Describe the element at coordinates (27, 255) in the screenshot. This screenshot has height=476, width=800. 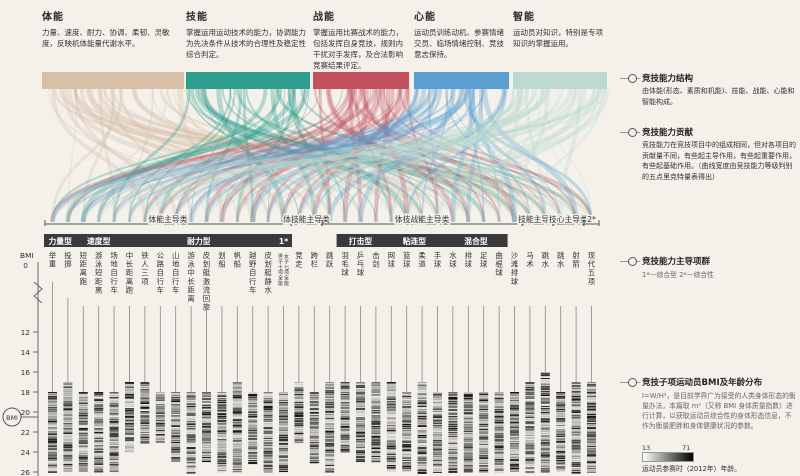
I see `axis-title: BMI` at that location.